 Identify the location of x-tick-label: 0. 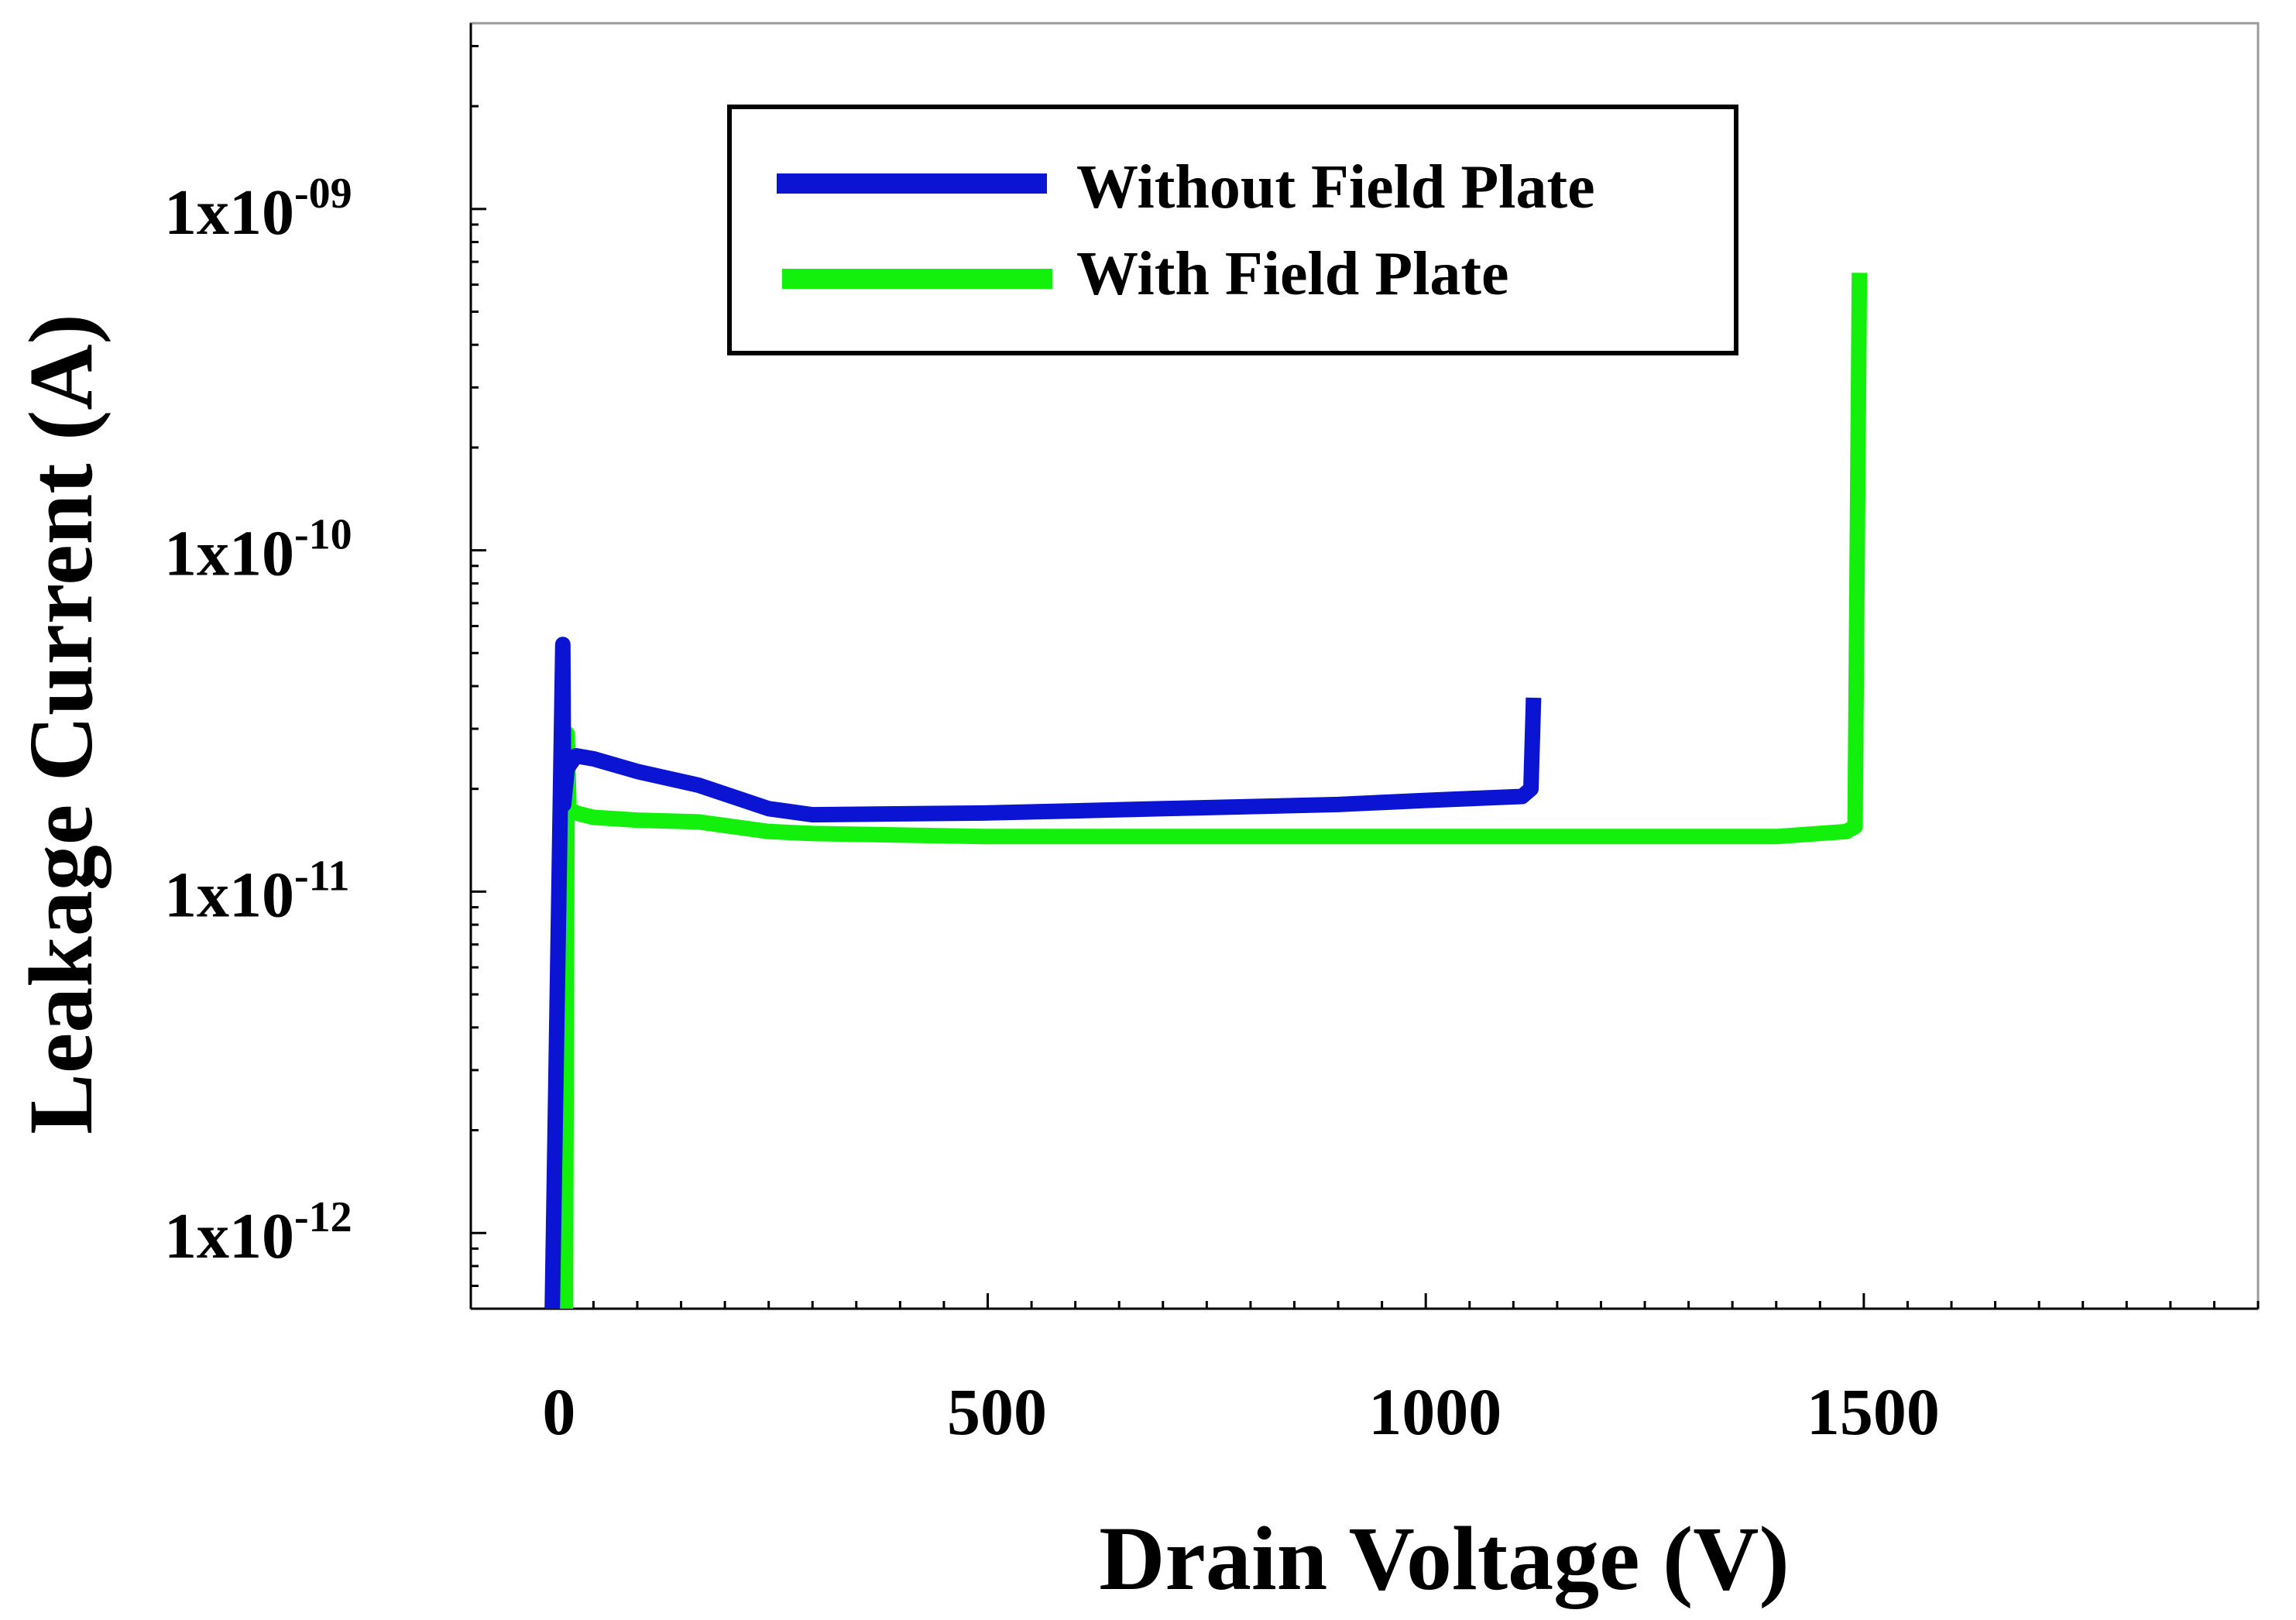
(558, 1412).